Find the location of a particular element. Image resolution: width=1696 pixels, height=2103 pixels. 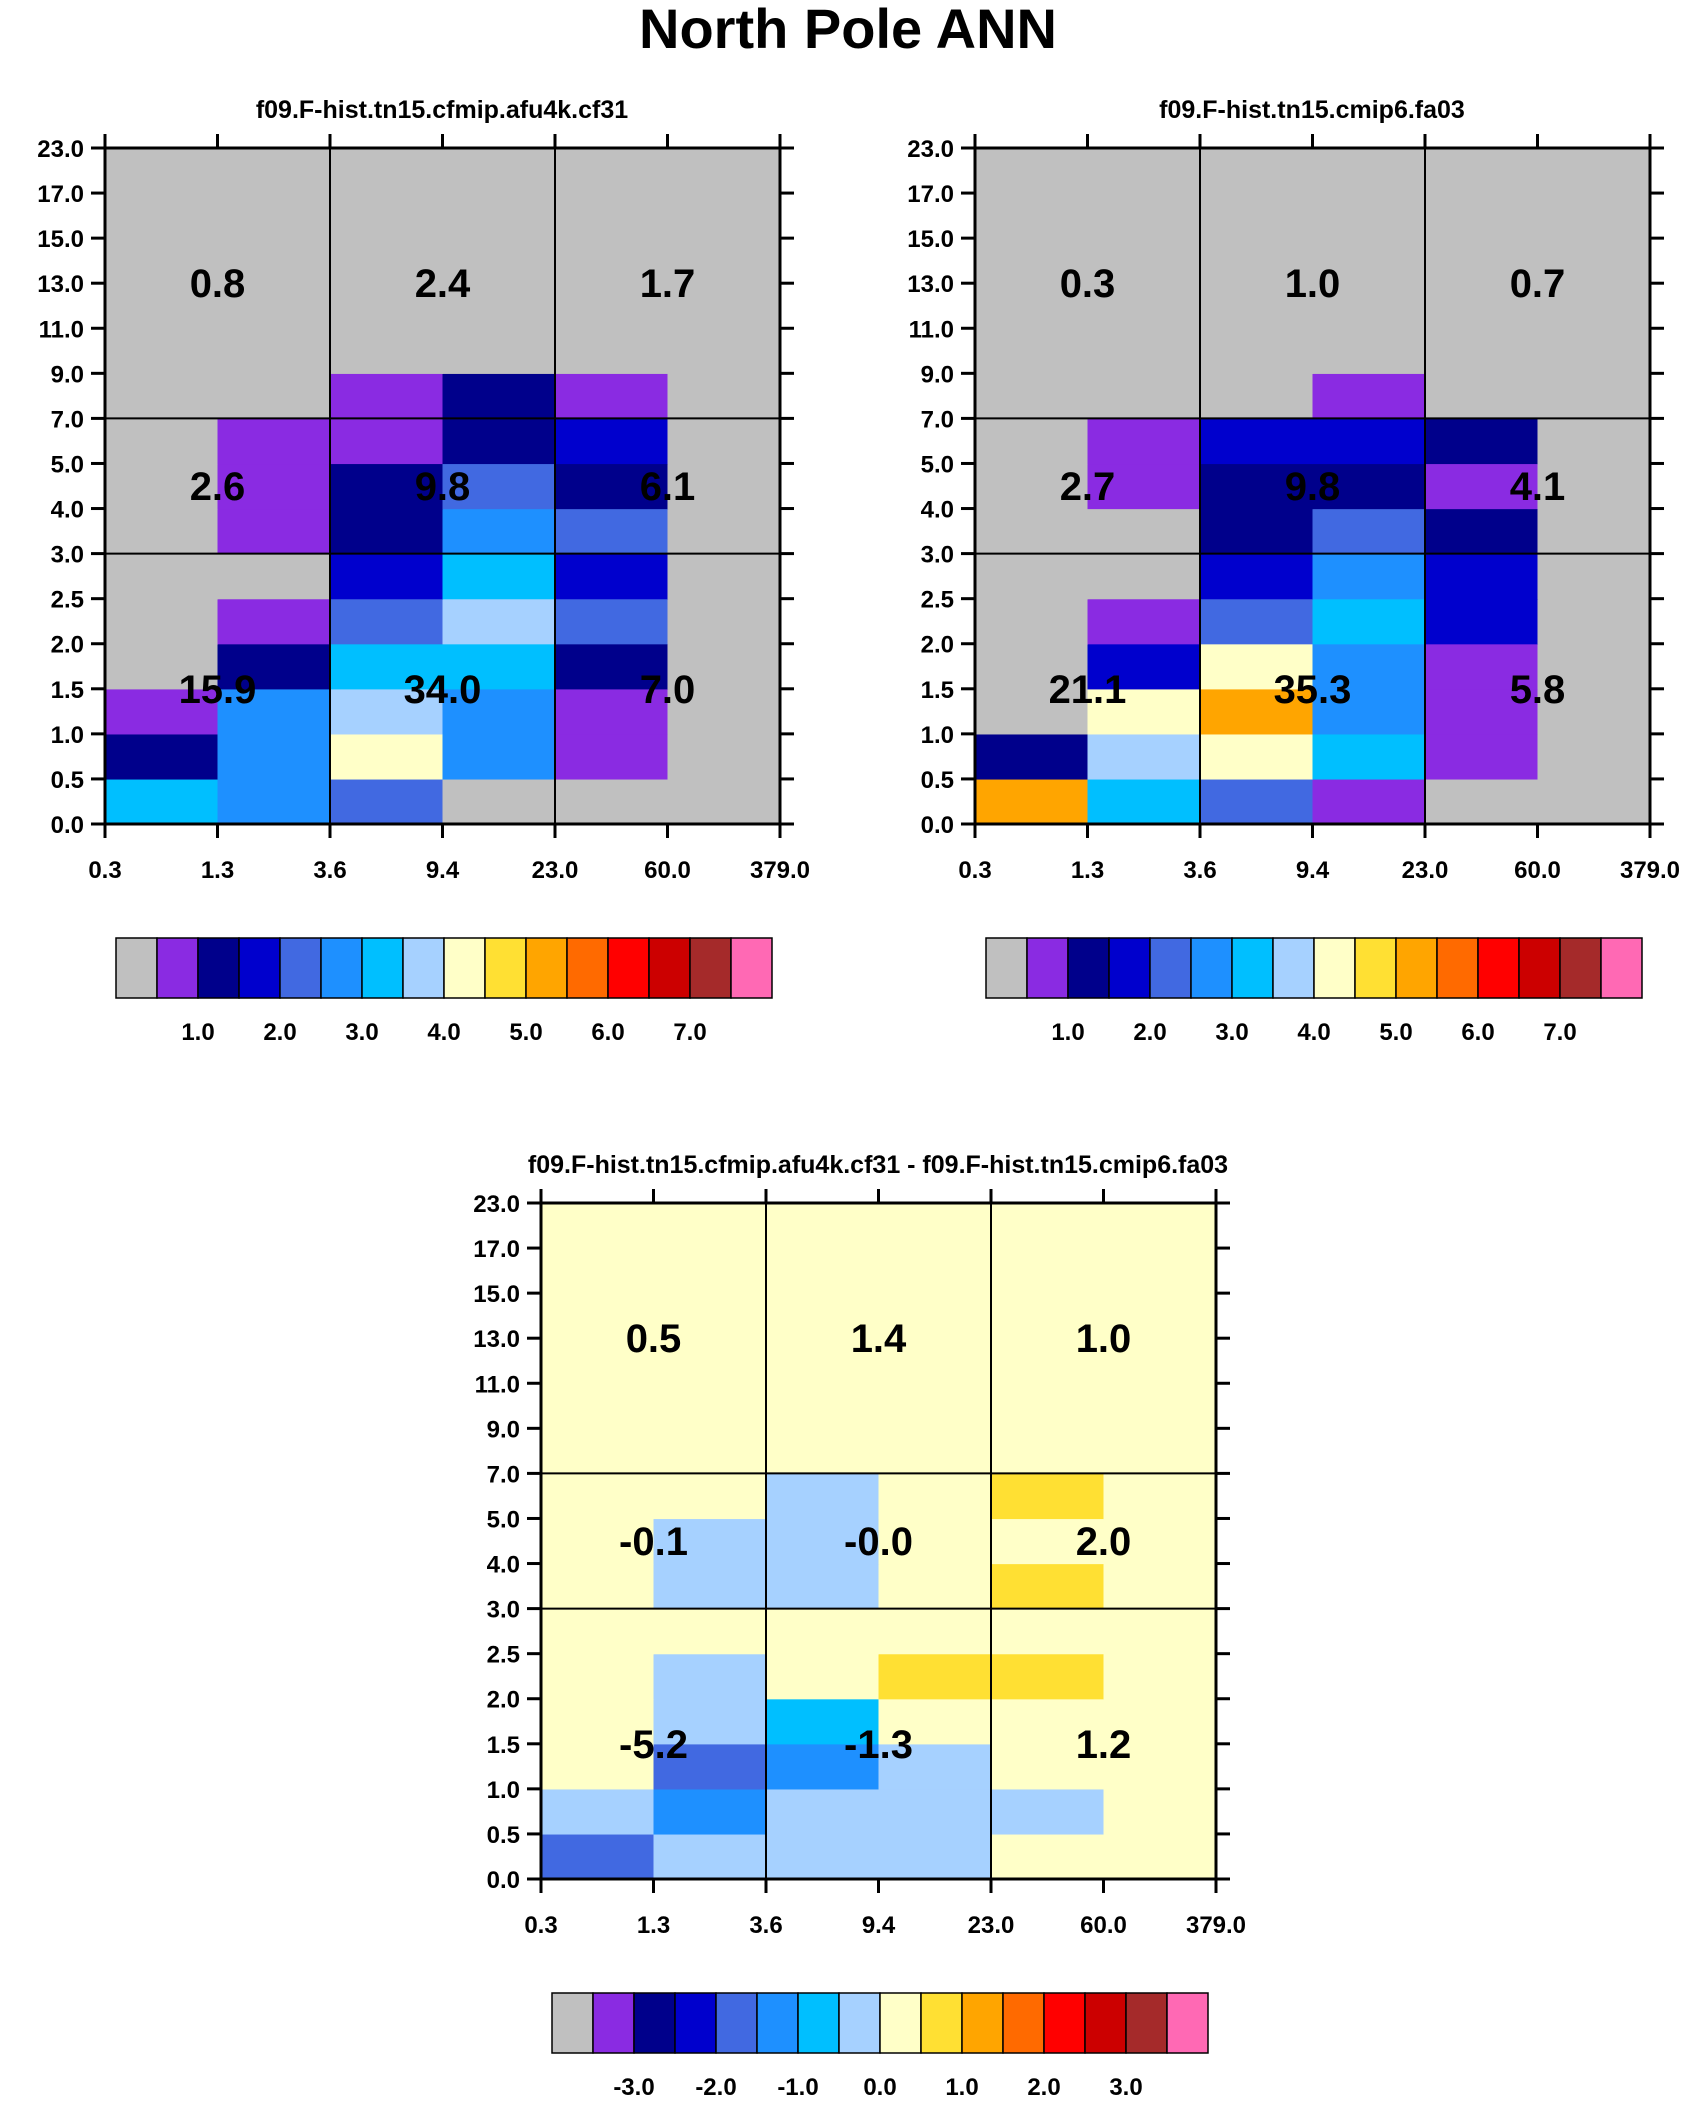

y-tick-label: 17.0 is located at coordinates (60, 194).